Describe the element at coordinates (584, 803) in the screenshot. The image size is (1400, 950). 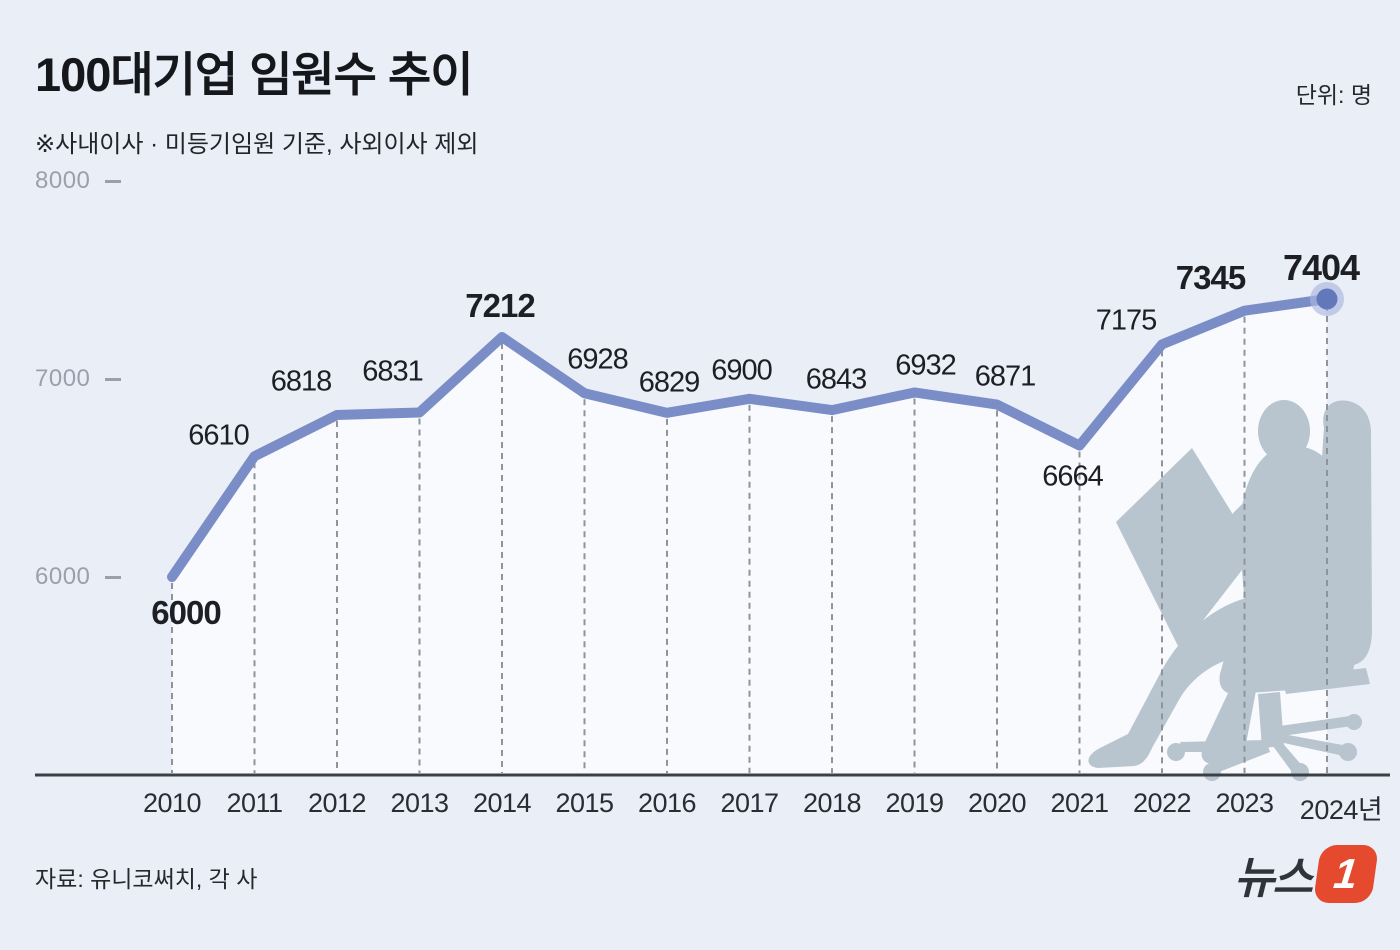
I see `x-axis-label: 2015` at that location.